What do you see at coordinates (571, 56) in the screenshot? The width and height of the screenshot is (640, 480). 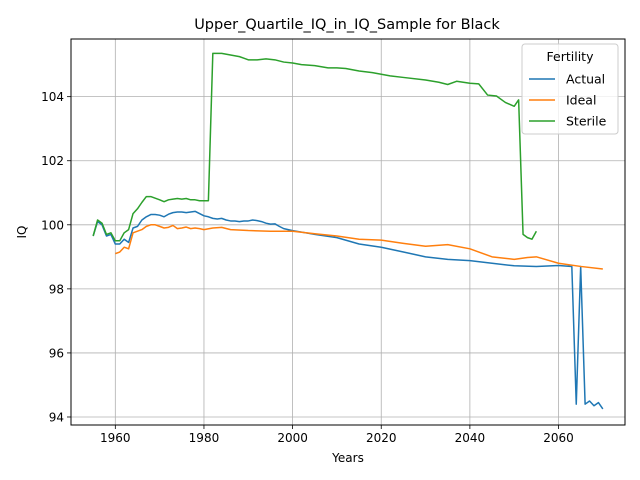 I see `legend-title: Fertility` at bounding box center [571, 56].